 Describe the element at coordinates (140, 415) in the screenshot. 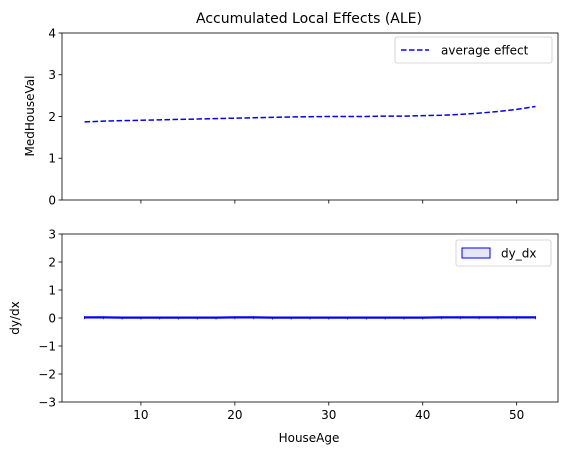

I see `x-tick-label: 10` at that location.